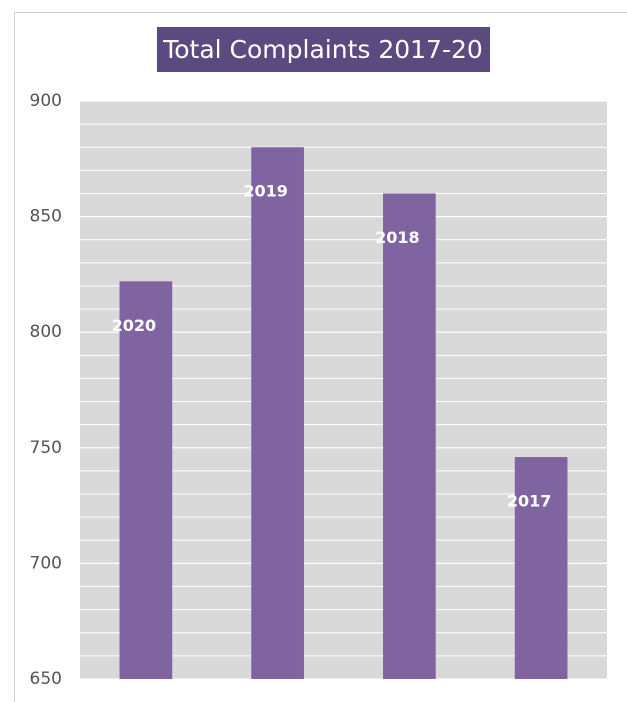  Describe the element at coordinates (46, 563) in the screenshot. I see `y-tick-label: 700` at that location.